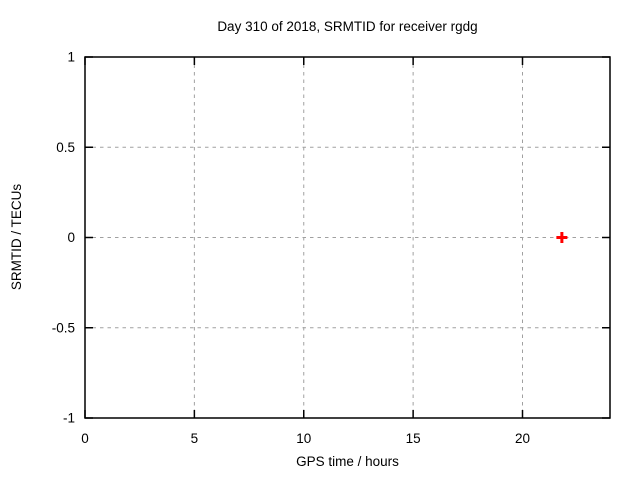  Describe the element at coordinates (65, 147) in the screenshot. I see `y-tick-label: 0.5` at that location.